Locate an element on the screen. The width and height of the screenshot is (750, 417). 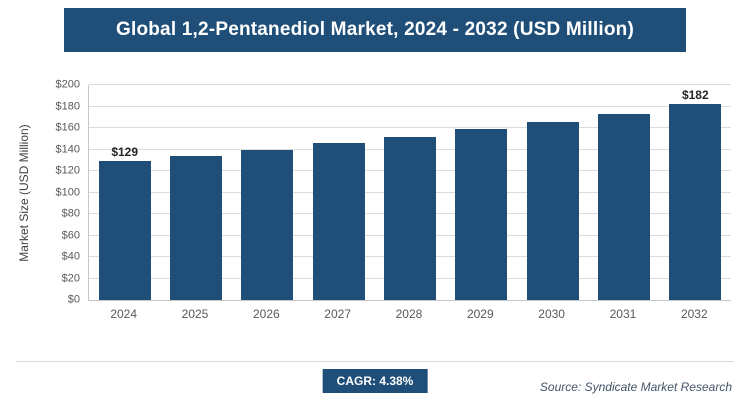
bar-slot: $182 is located at coordinates (695, 192).